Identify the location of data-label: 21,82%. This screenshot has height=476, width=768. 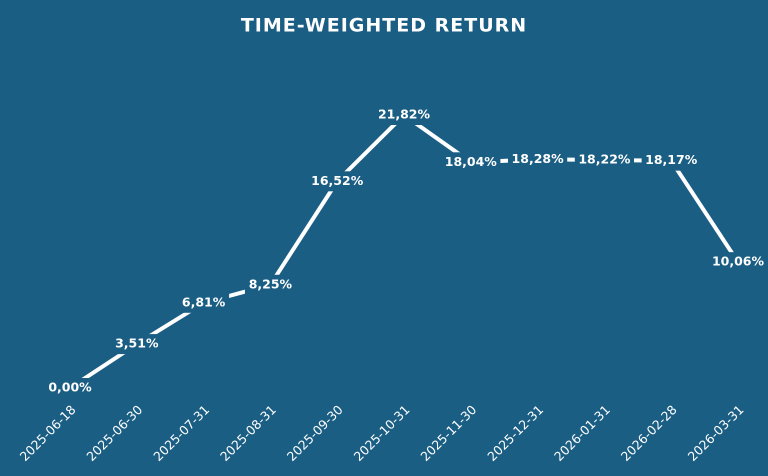
(404, 114).